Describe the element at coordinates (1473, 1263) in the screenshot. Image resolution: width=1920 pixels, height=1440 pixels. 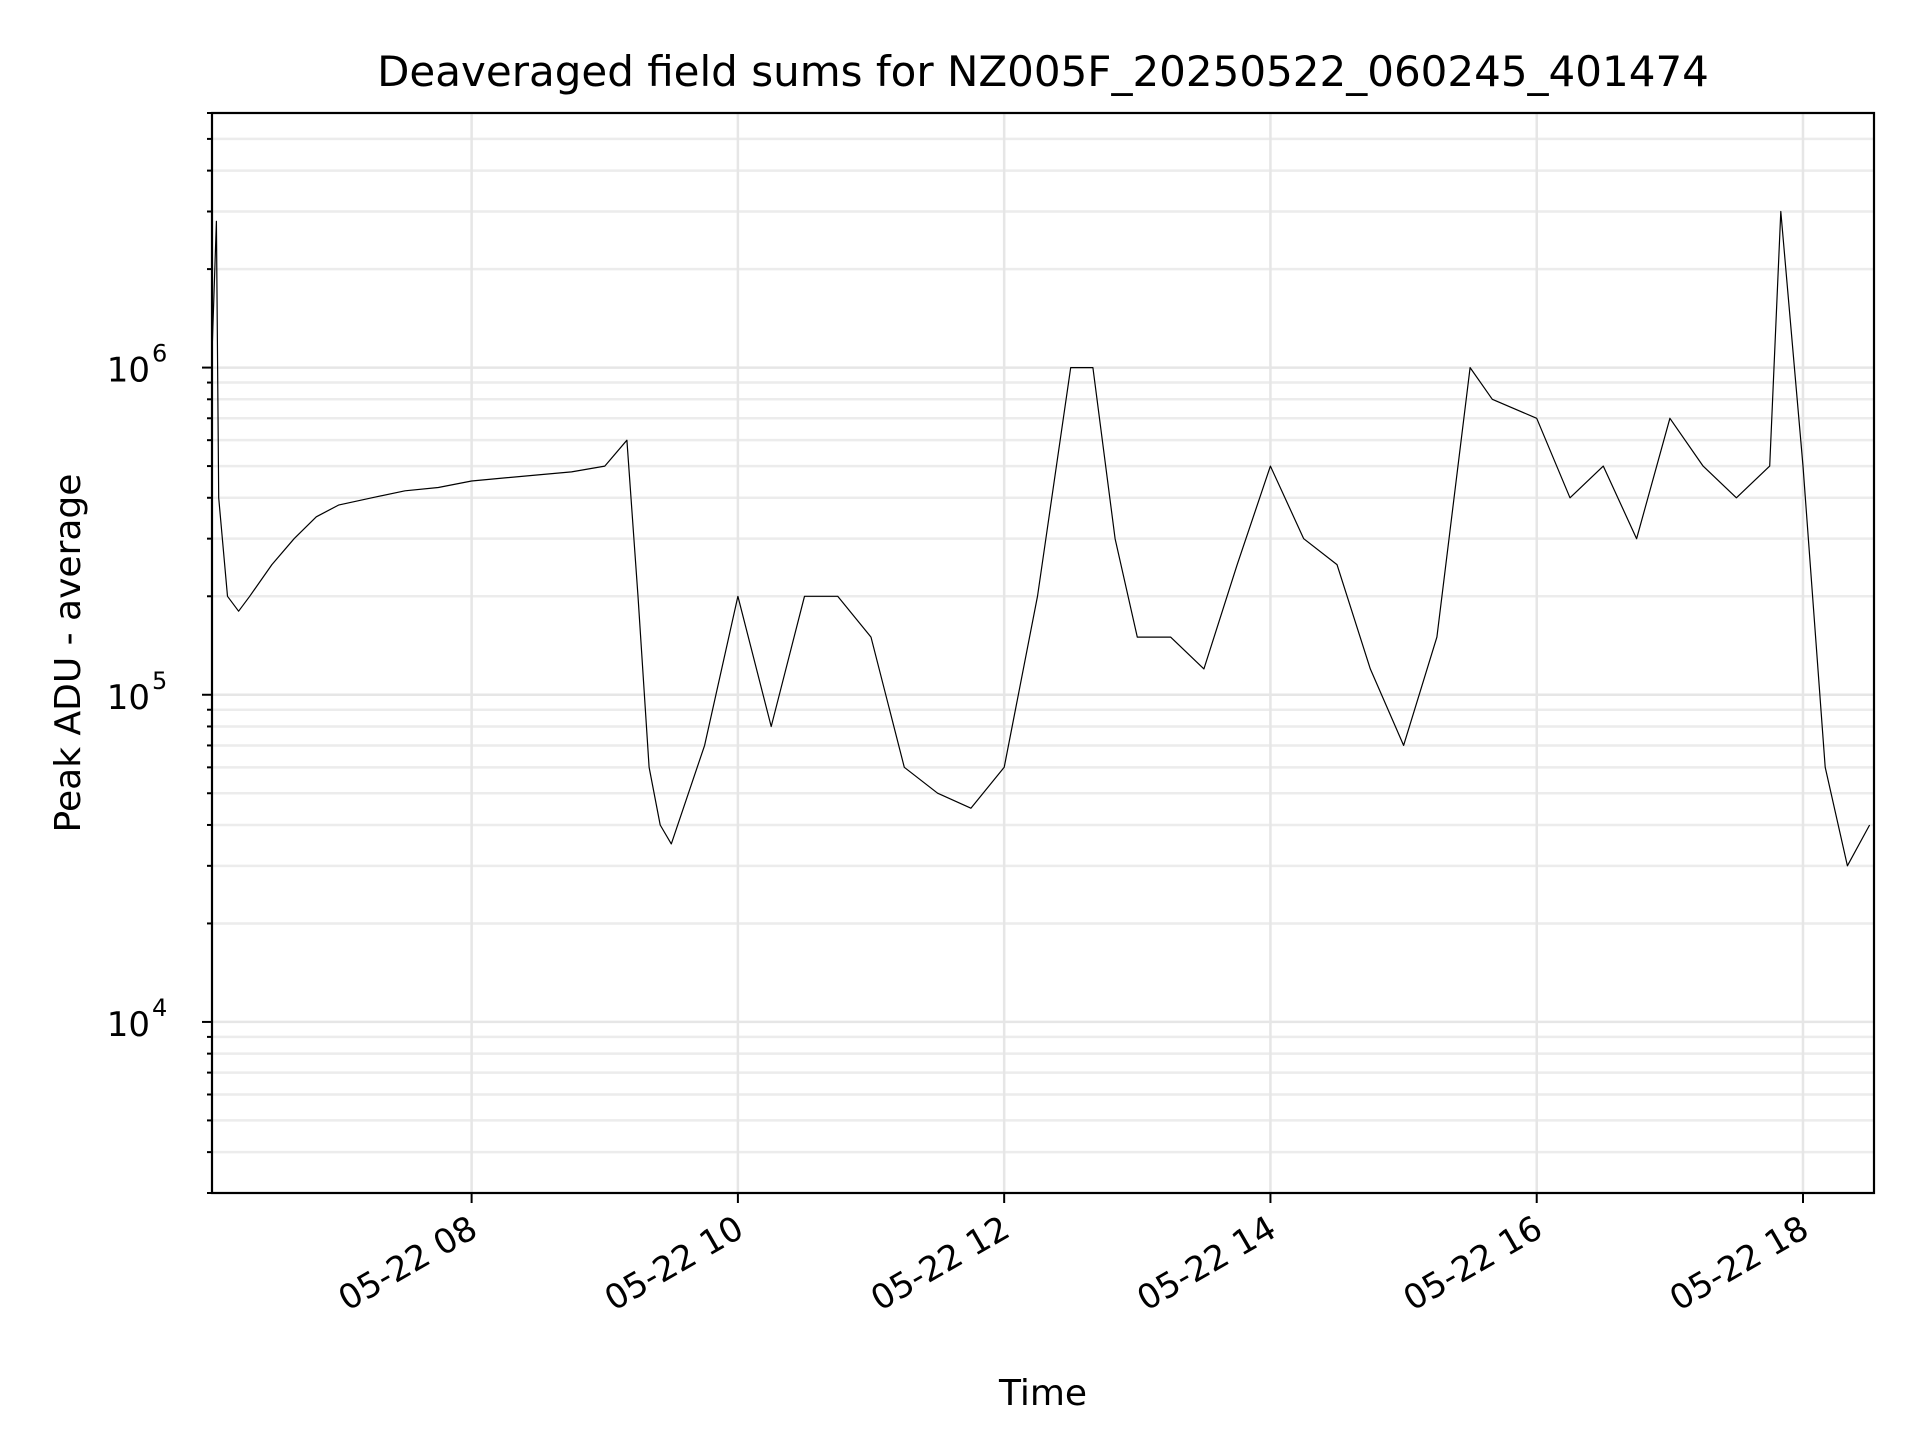
I see `x-tick-label: 05-22 16` at that location.